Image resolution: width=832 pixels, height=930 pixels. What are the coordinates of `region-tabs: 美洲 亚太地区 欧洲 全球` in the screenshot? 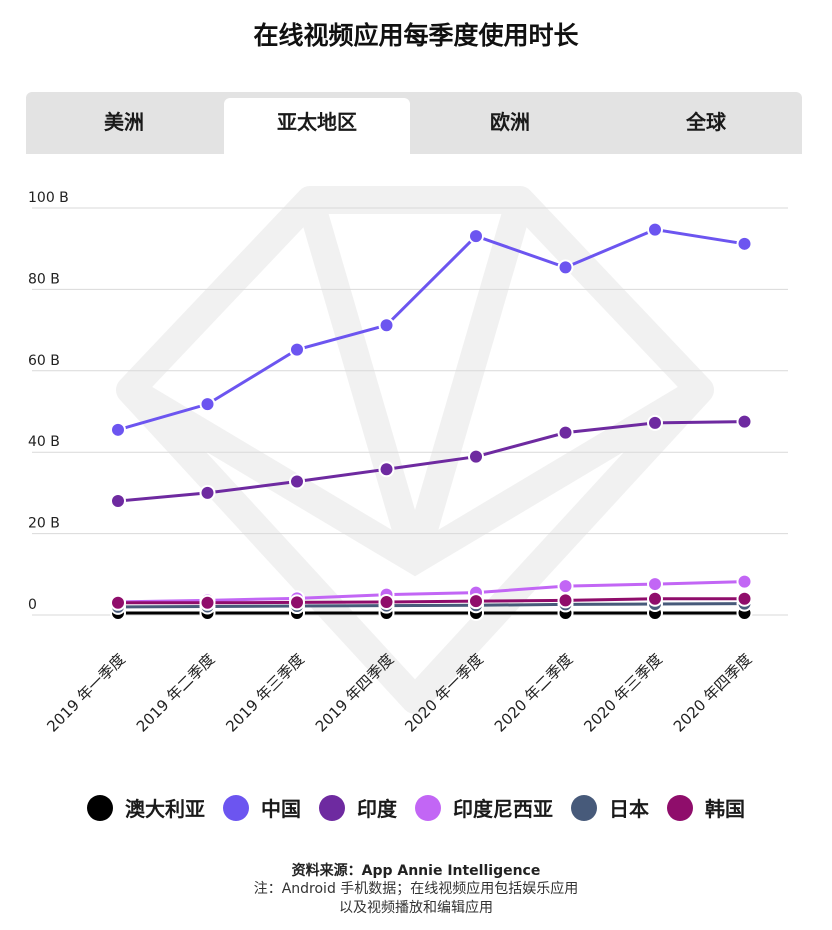 It's located at (414, 123).